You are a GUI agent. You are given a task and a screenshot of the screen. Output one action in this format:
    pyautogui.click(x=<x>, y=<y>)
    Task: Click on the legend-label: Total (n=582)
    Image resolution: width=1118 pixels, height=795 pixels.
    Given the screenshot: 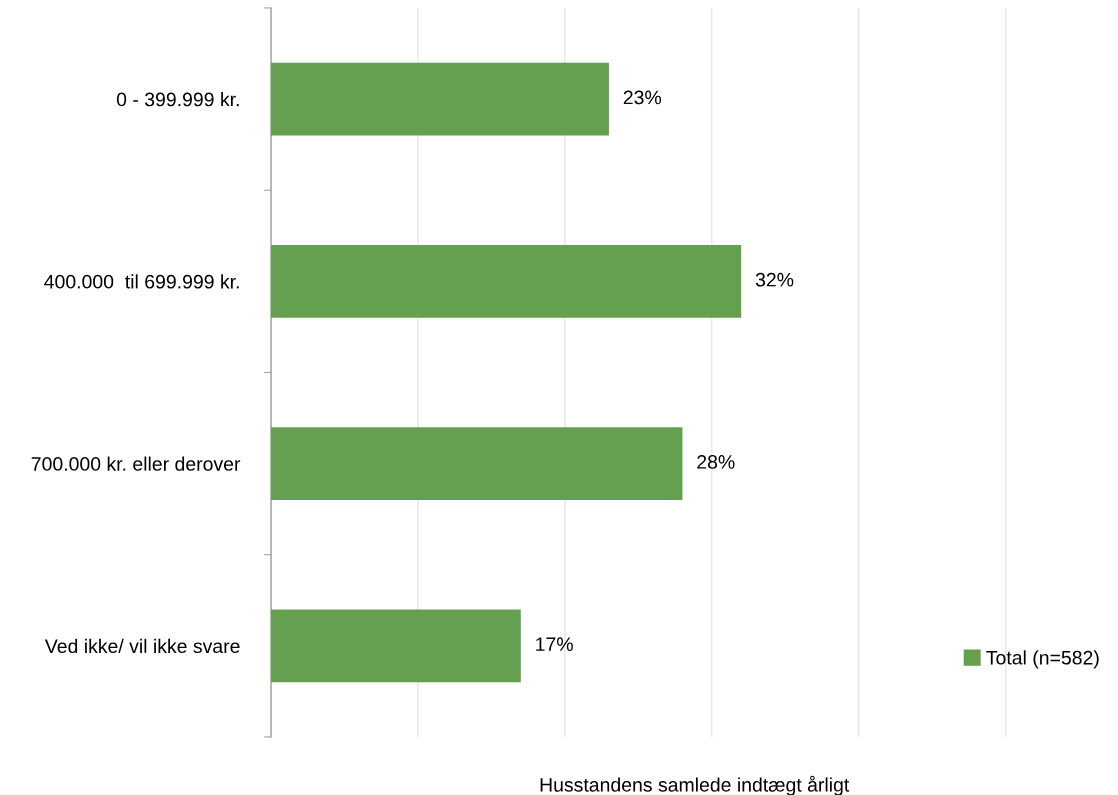 What is the action you would take?
    pyautogui.click(x=1042, y=659)
    